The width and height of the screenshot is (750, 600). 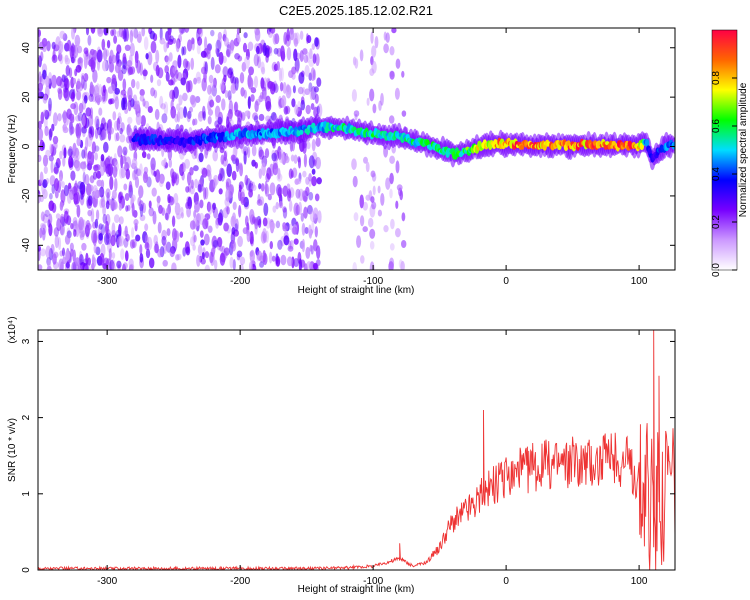 I want to click on spectrogram-x-tick-label: 100, so click(x=639, y=281).